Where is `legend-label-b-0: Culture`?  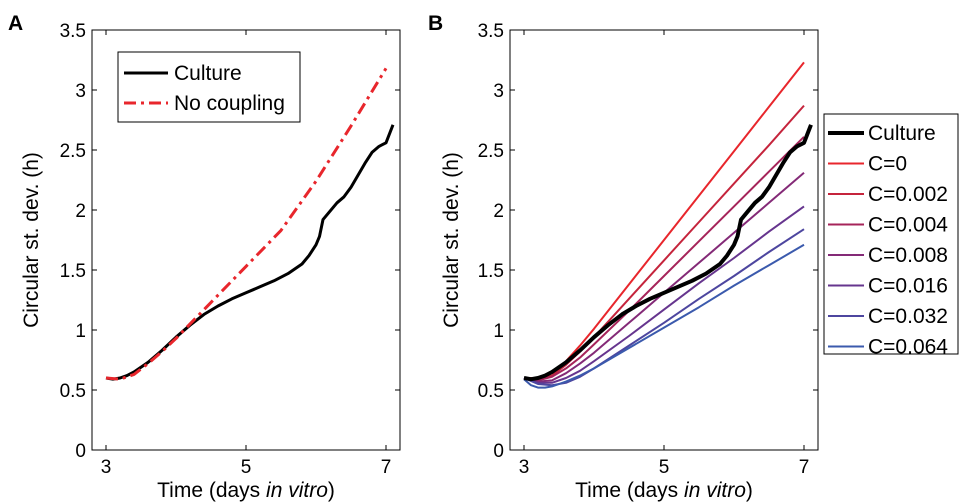
legend-label-b-0: Culture is located at coordinates (902, 133).